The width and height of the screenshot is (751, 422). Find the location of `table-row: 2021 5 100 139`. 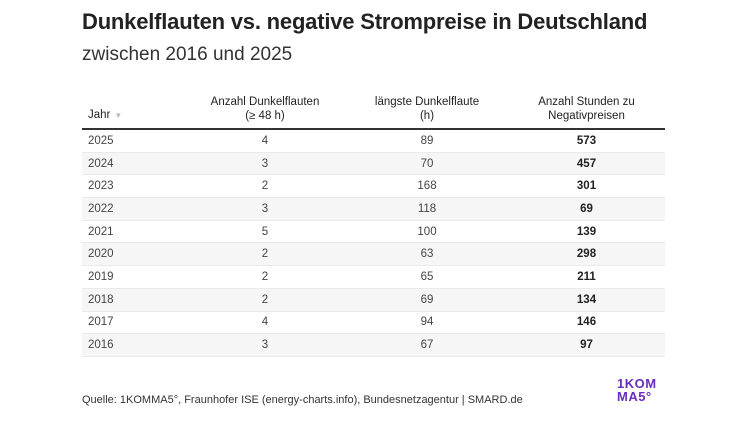

table-row: 2021 5 100 139 is located at coordinates (373, 232).